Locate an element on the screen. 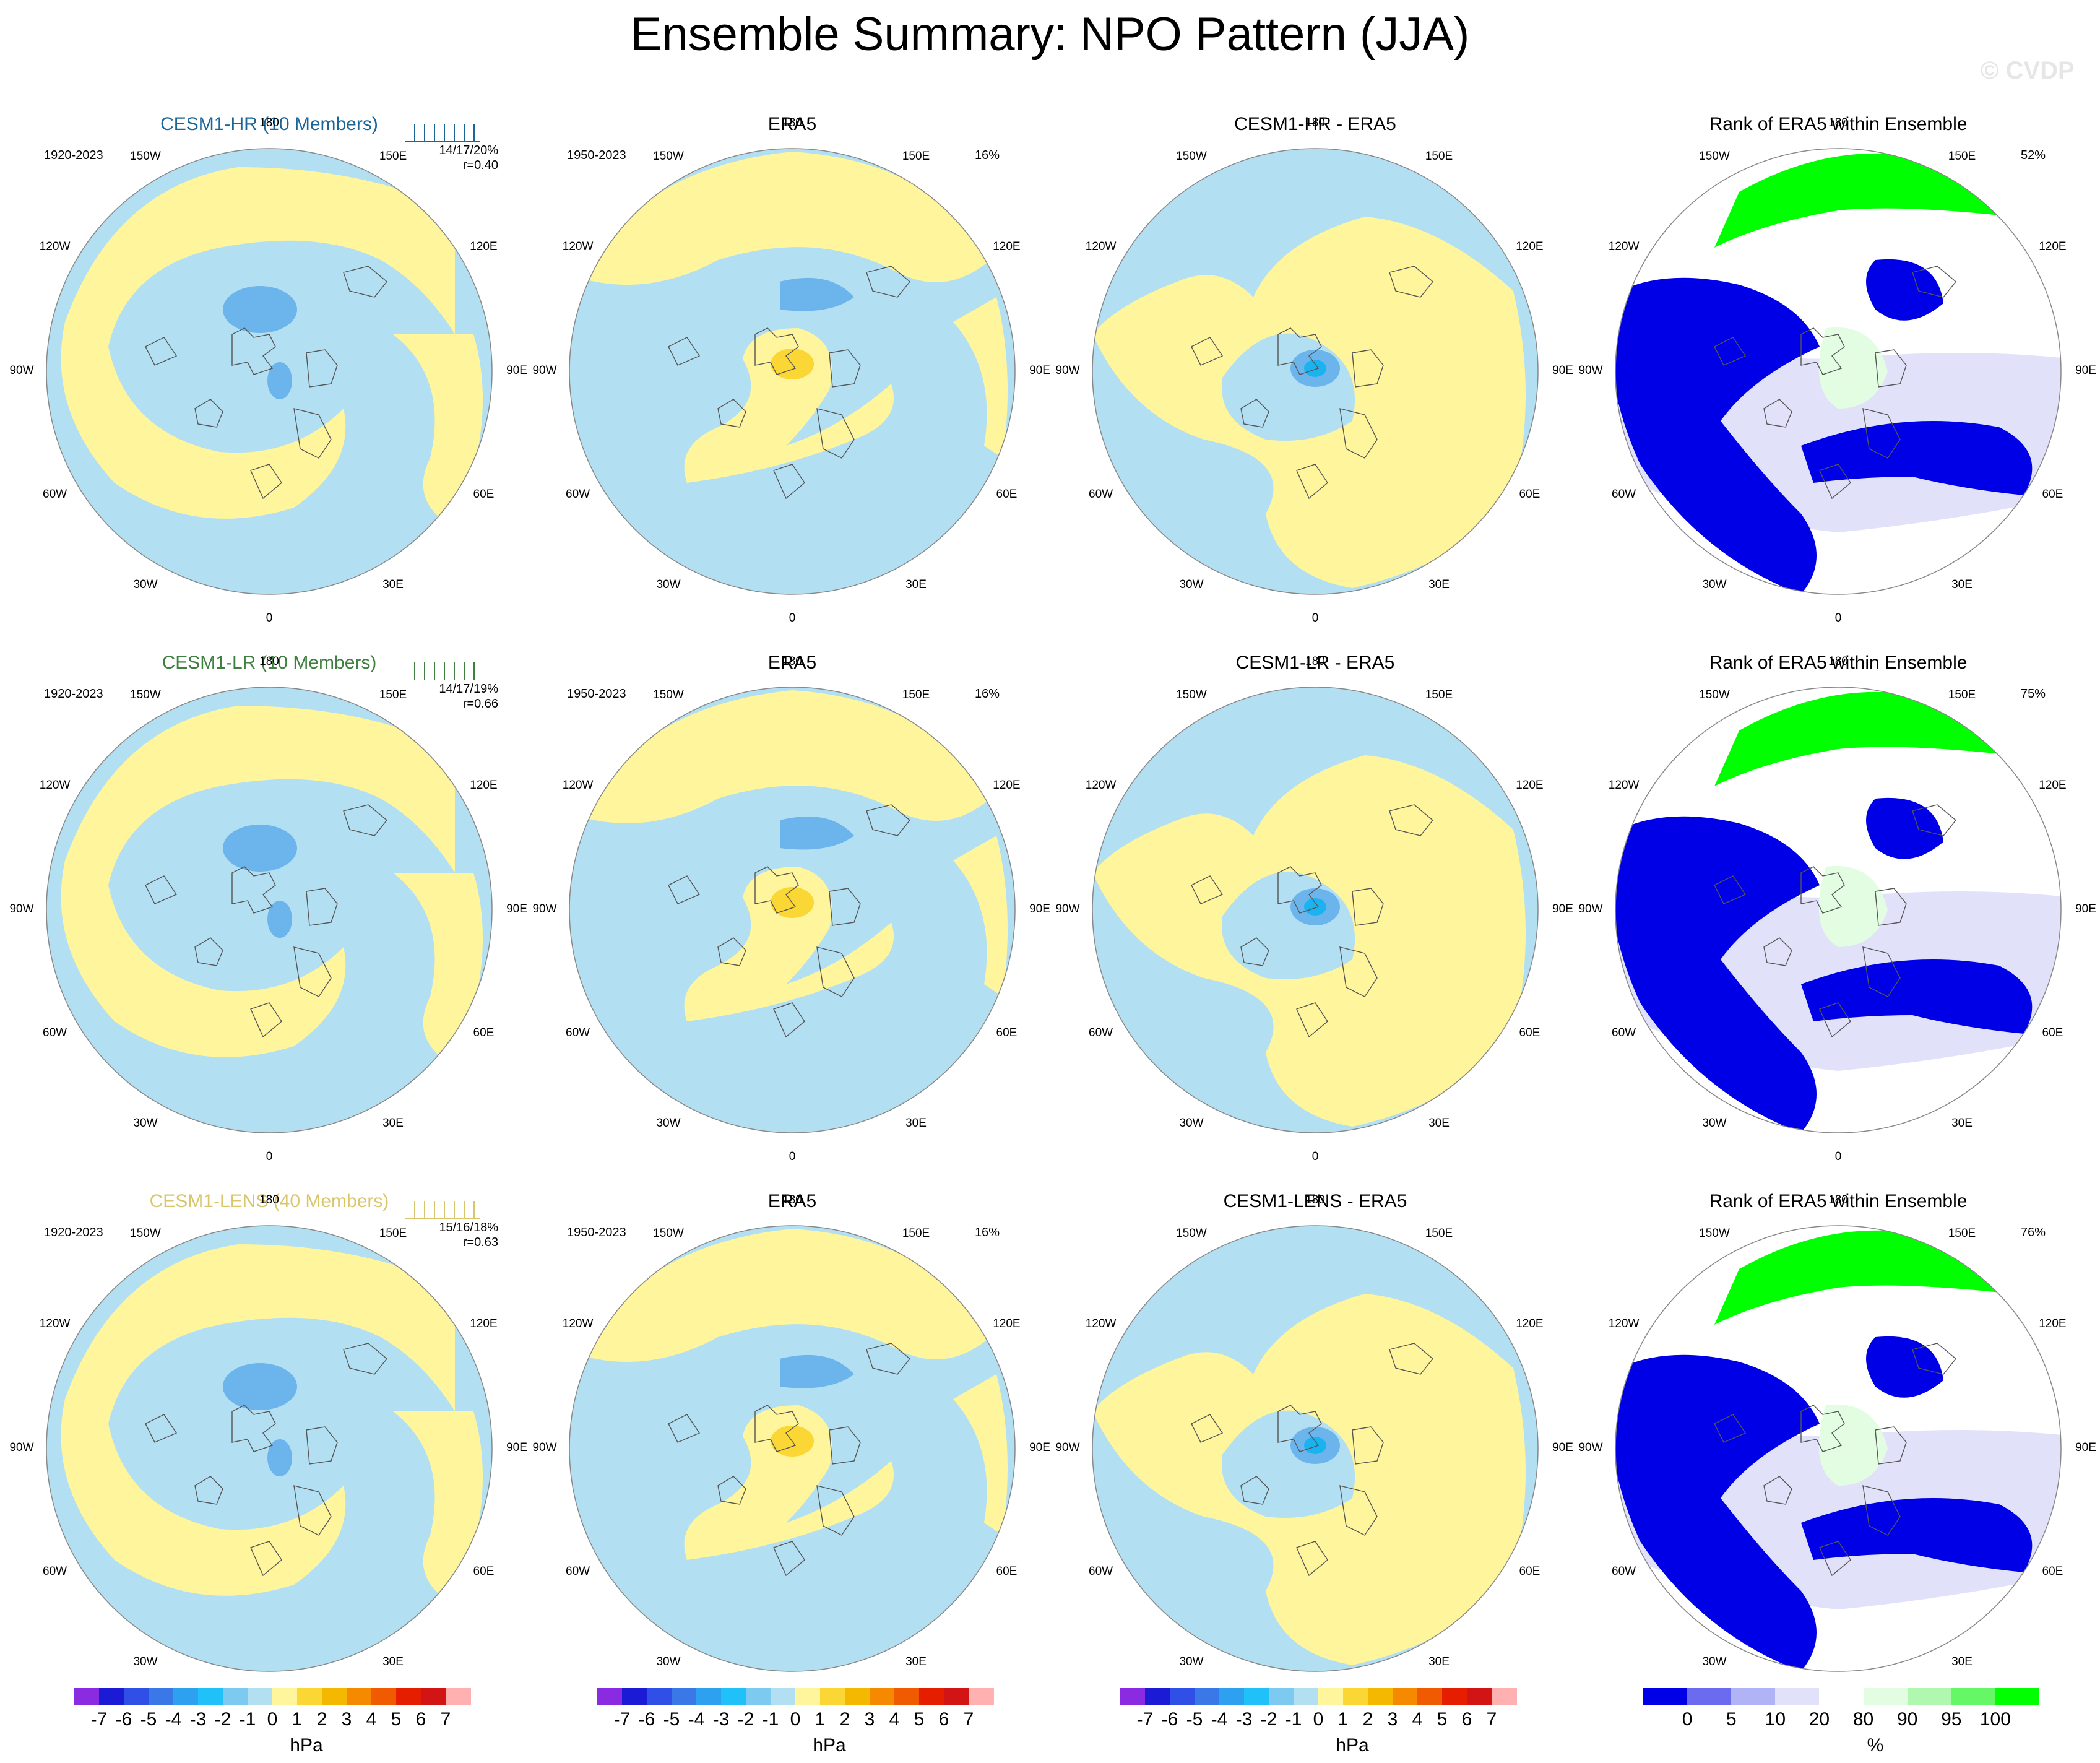 The width and height of the screenshot is (2100, 1763). panel-title: CESM1-HR - ERA5 is located at coordinates (1315, 124).